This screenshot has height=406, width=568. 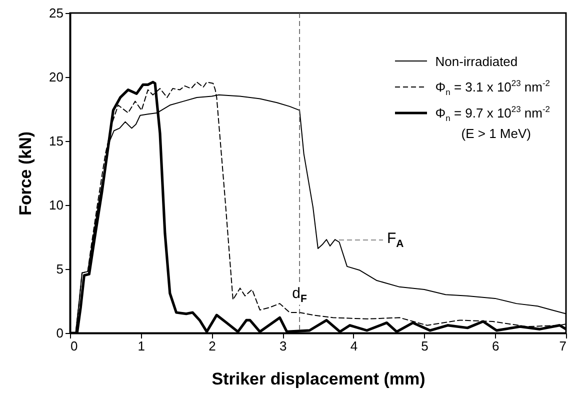 What do you see at coordinates (60, 269) in the screenshot?
I see `y-tick-label: 5` at bounding box center [60, 269].